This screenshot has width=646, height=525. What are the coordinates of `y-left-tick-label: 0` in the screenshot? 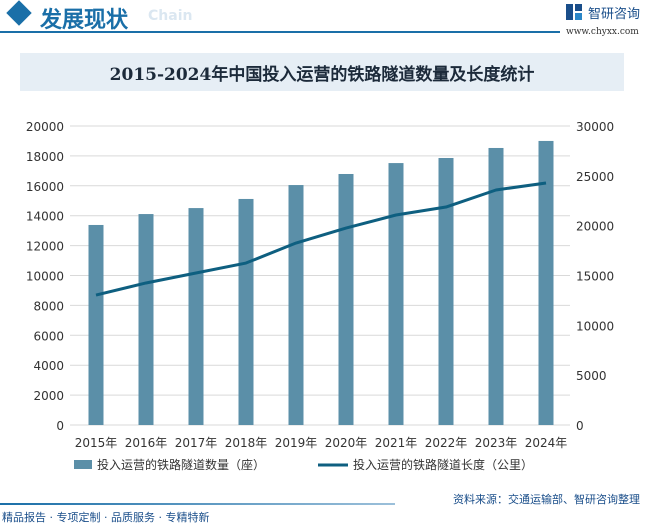 It's located at (60, 426).